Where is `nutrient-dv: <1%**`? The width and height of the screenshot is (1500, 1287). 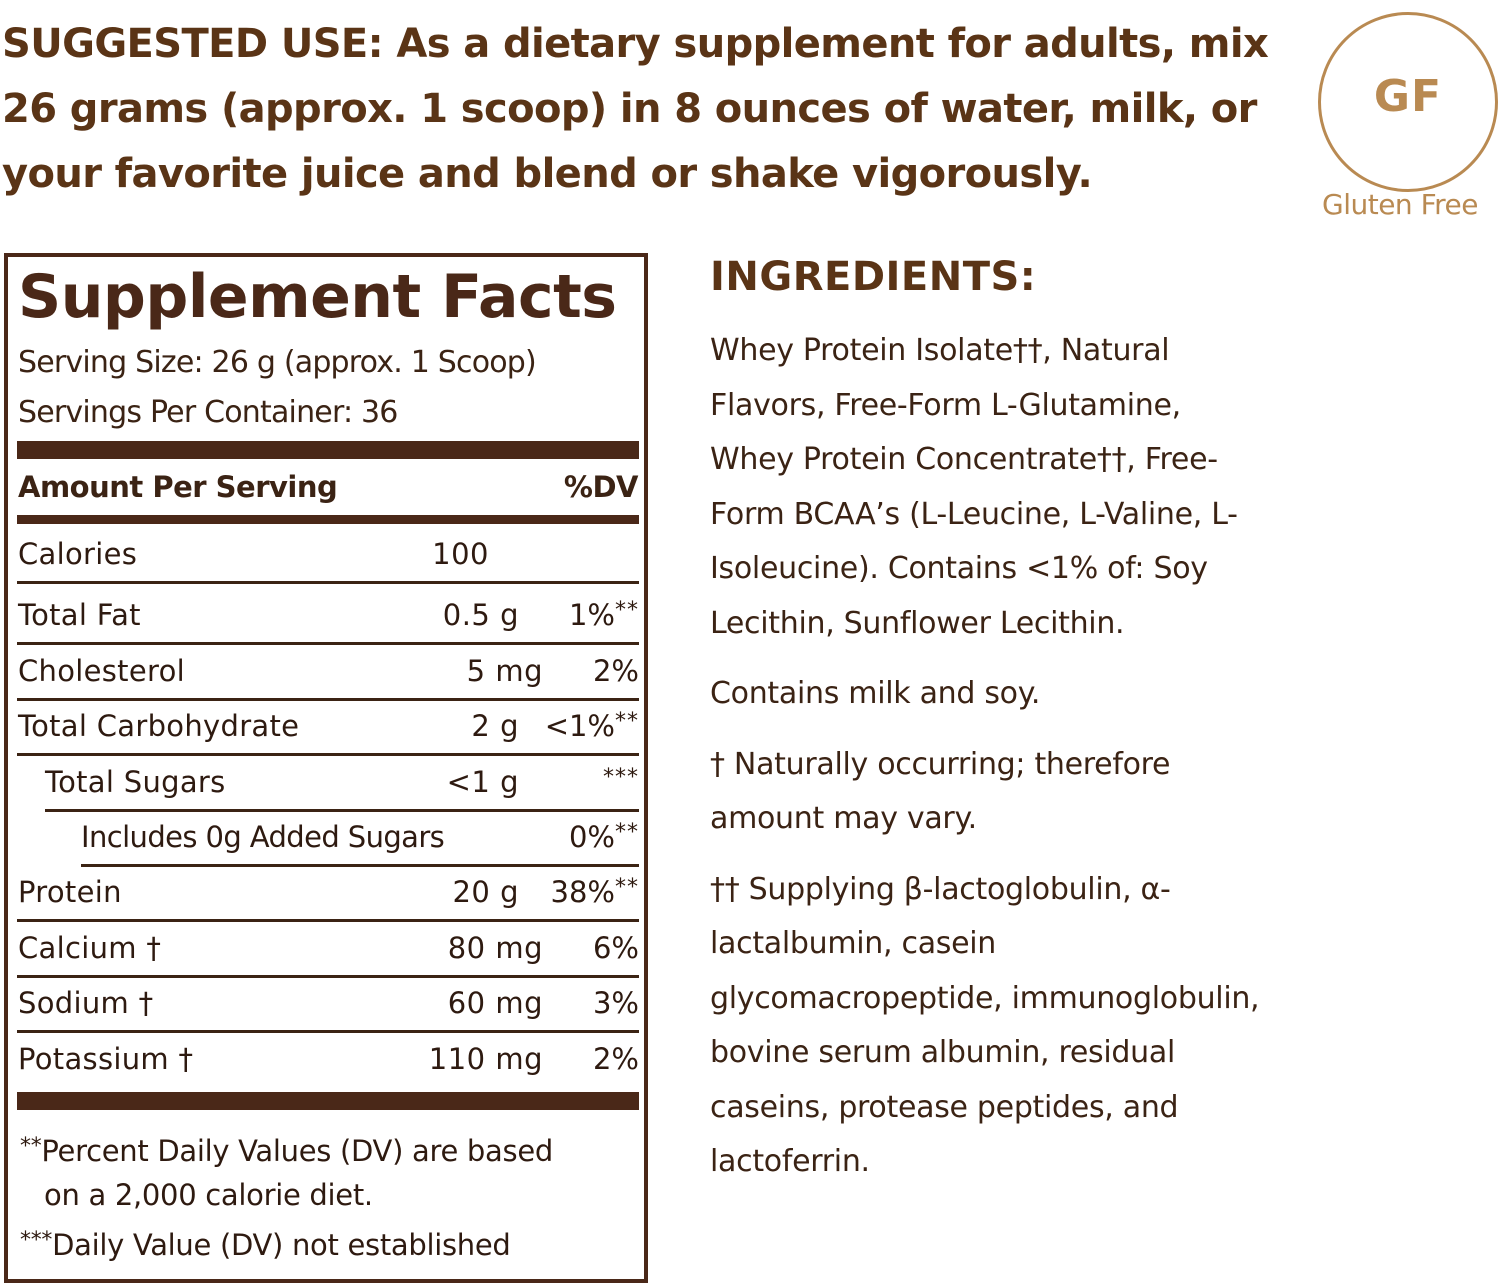
nutrient-dv: <1%** is located at coordinates (591, 726).